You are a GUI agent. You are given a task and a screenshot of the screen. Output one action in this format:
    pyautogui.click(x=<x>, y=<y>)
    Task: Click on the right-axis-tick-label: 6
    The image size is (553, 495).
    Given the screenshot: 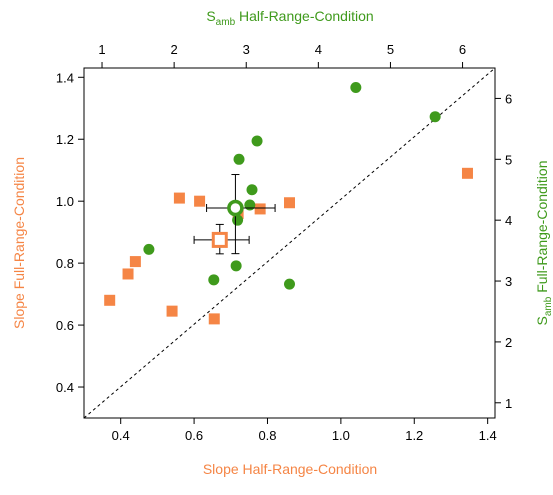 What is the action you would take?
    pyautogui.click(x=508, y=98)
    